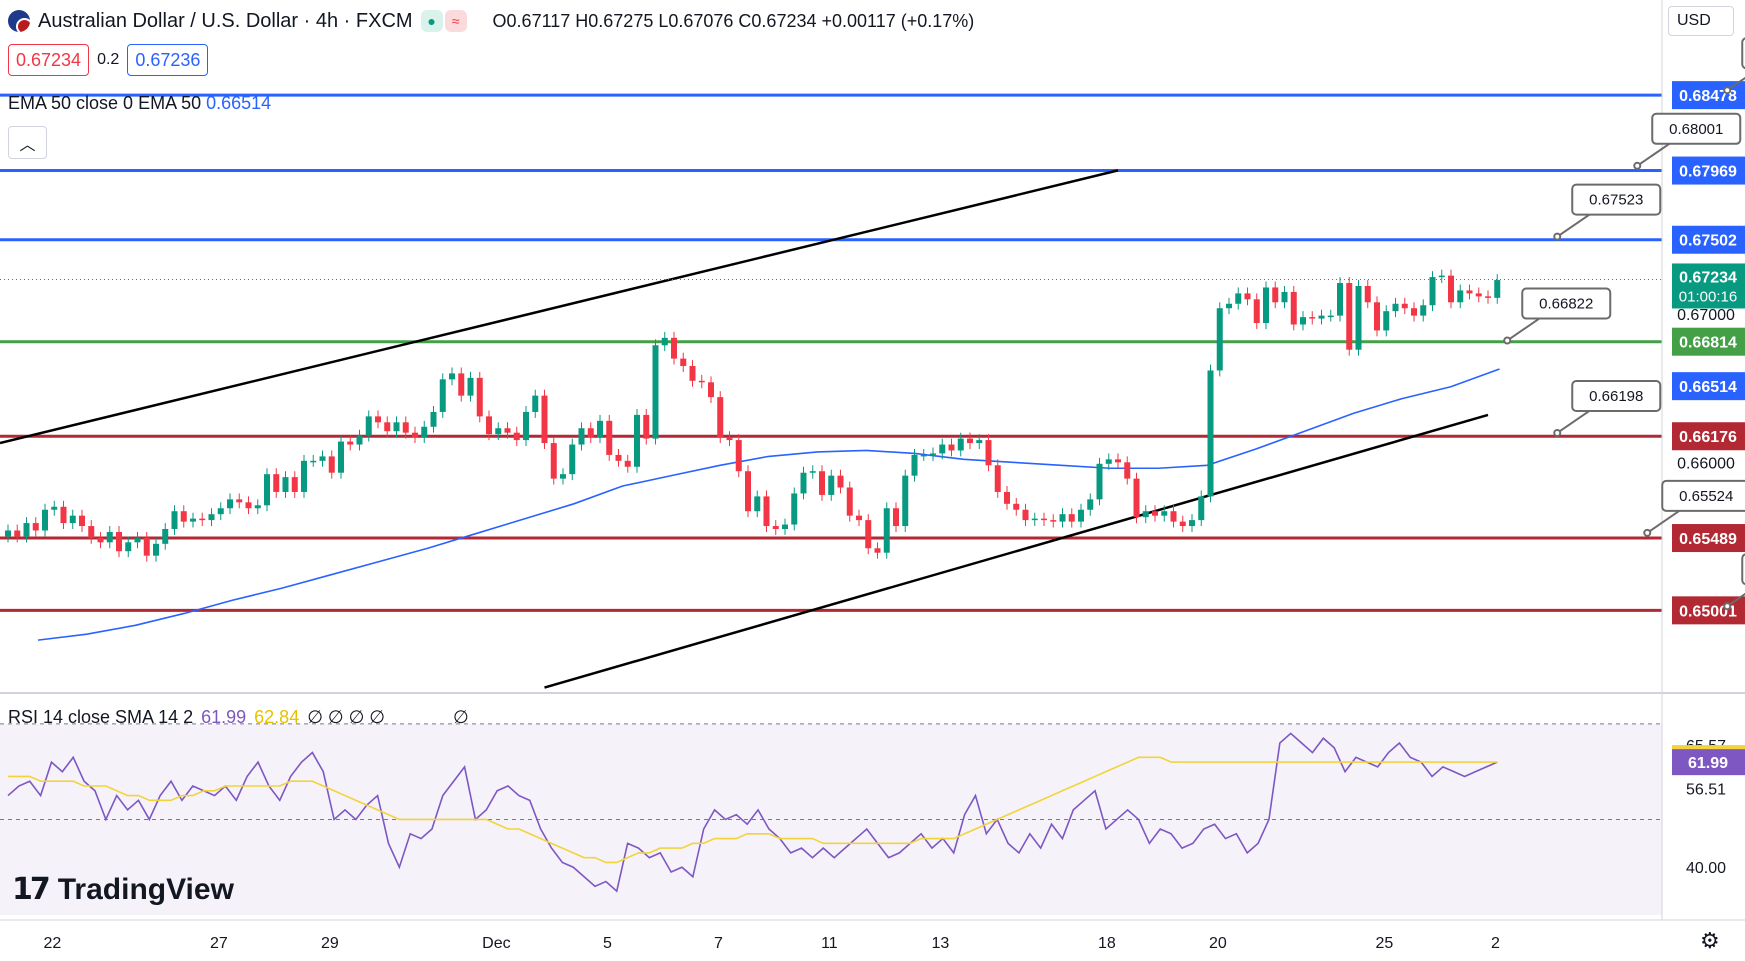  I want to click on buy-button: 0.67236, so click(168, 60).